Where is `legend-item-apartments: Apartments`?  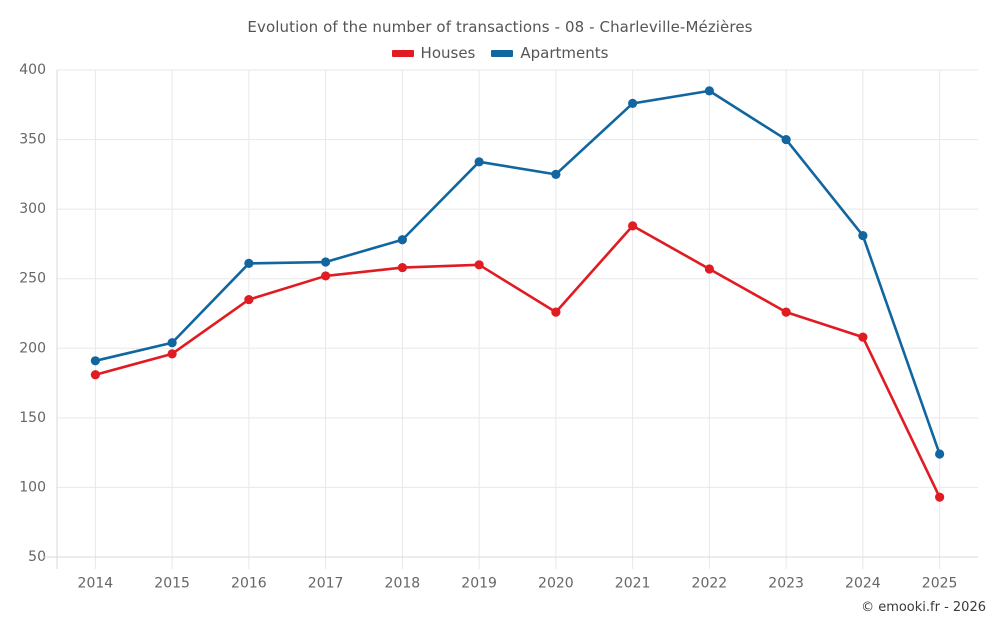 legend-item-apartments: Apartments is located at coordinates (549, 53).